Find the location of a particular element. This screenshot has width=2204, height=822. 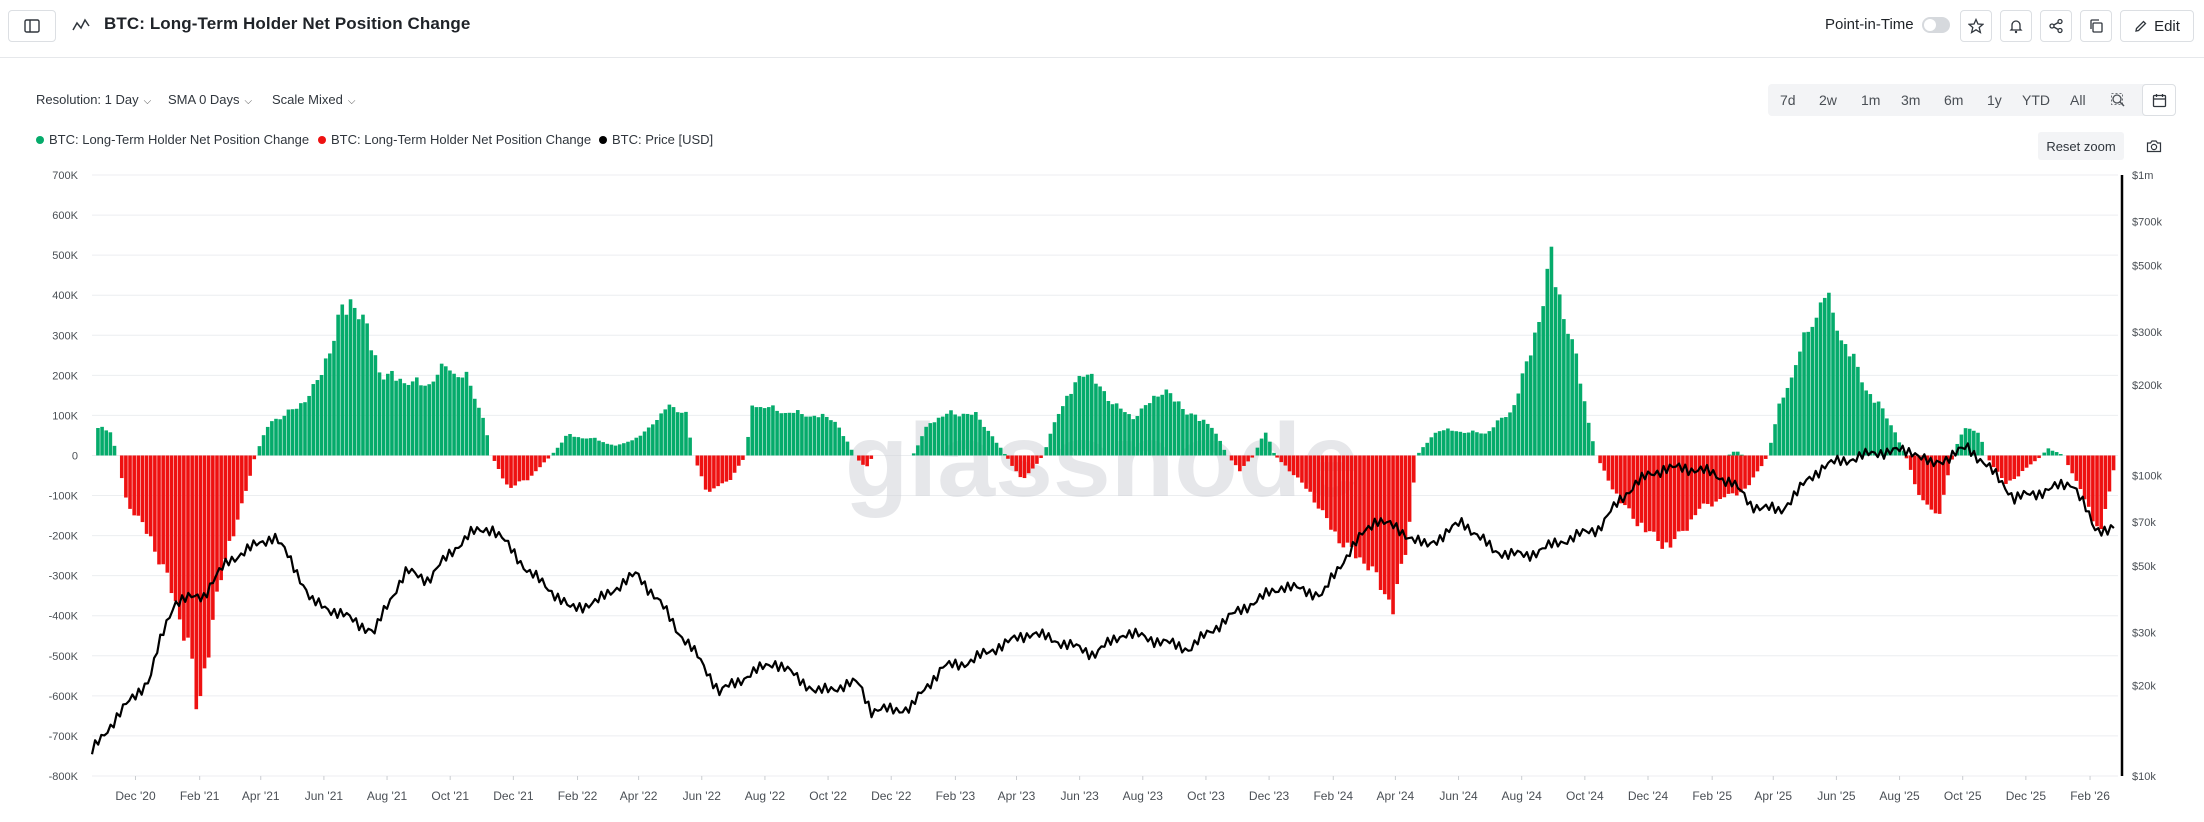

legend-label: BTC: Price [USD] is located at coordinates (663, 139).